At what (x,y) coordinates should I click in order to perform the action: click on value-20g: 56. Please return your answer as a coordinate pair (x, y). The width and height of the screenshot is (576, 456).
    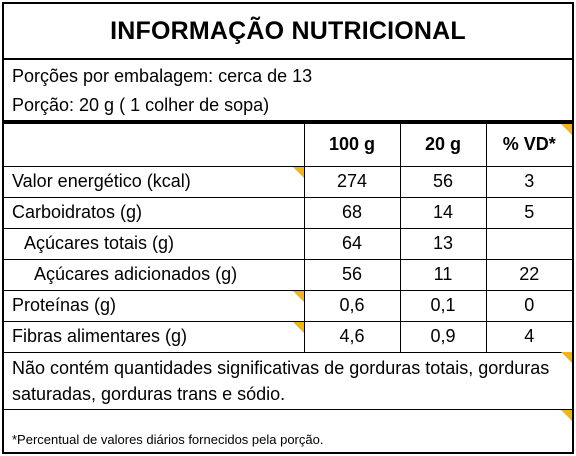
    Looking at the image, I should click on (443, 181).